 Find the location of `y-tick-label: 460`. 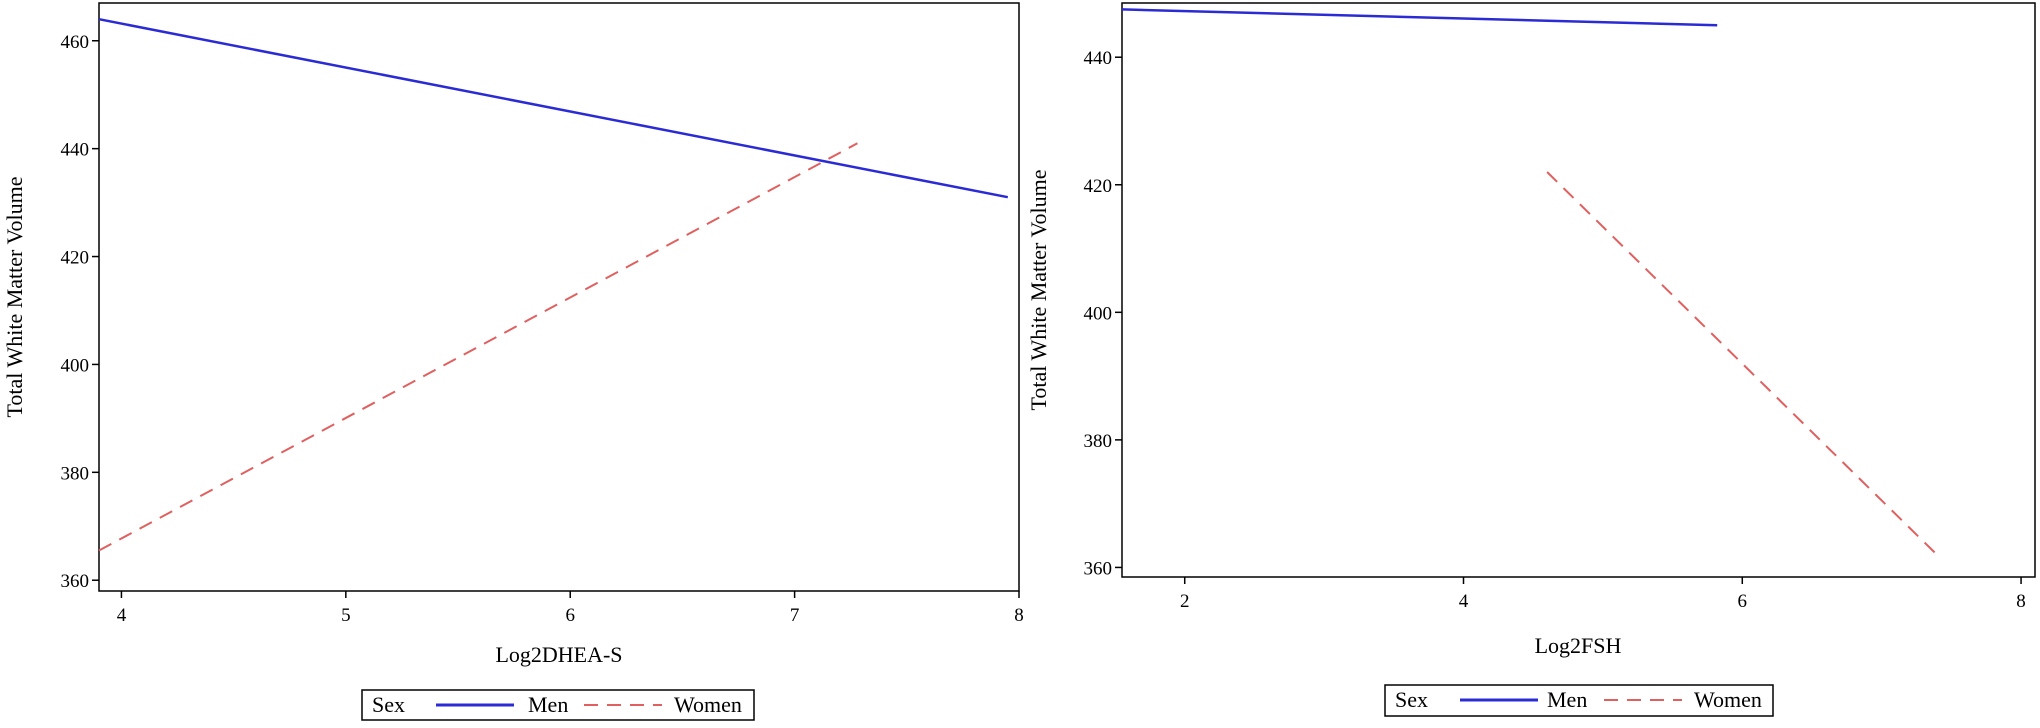

y-tick-label: 460 is located at coordinates (75, 42).